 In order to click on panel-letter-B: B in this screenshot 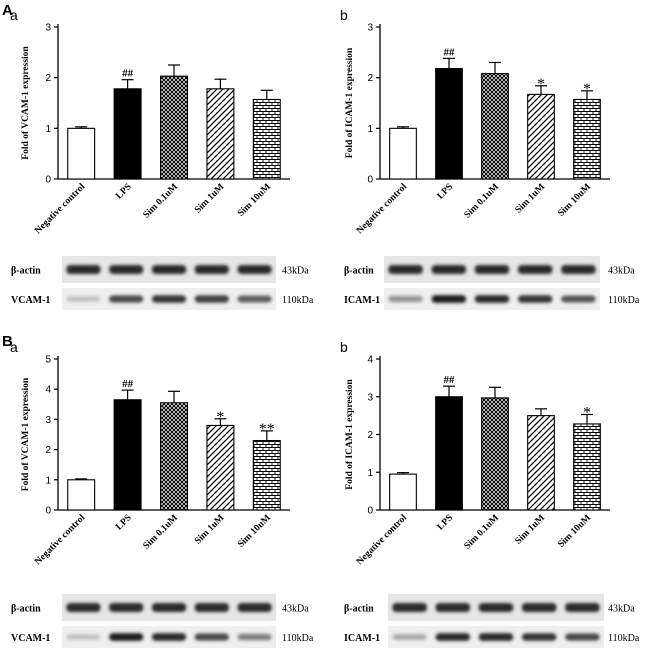, I will do `click(7, 341)`.